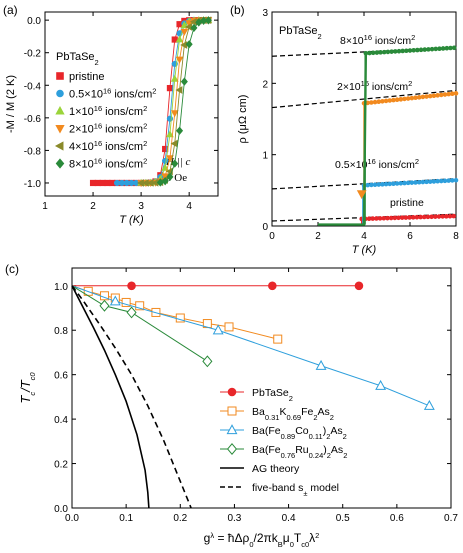 The height and width of the screenshot is (553, 463). I want to click on label-part: Ba(Fe, so click(266, 450).